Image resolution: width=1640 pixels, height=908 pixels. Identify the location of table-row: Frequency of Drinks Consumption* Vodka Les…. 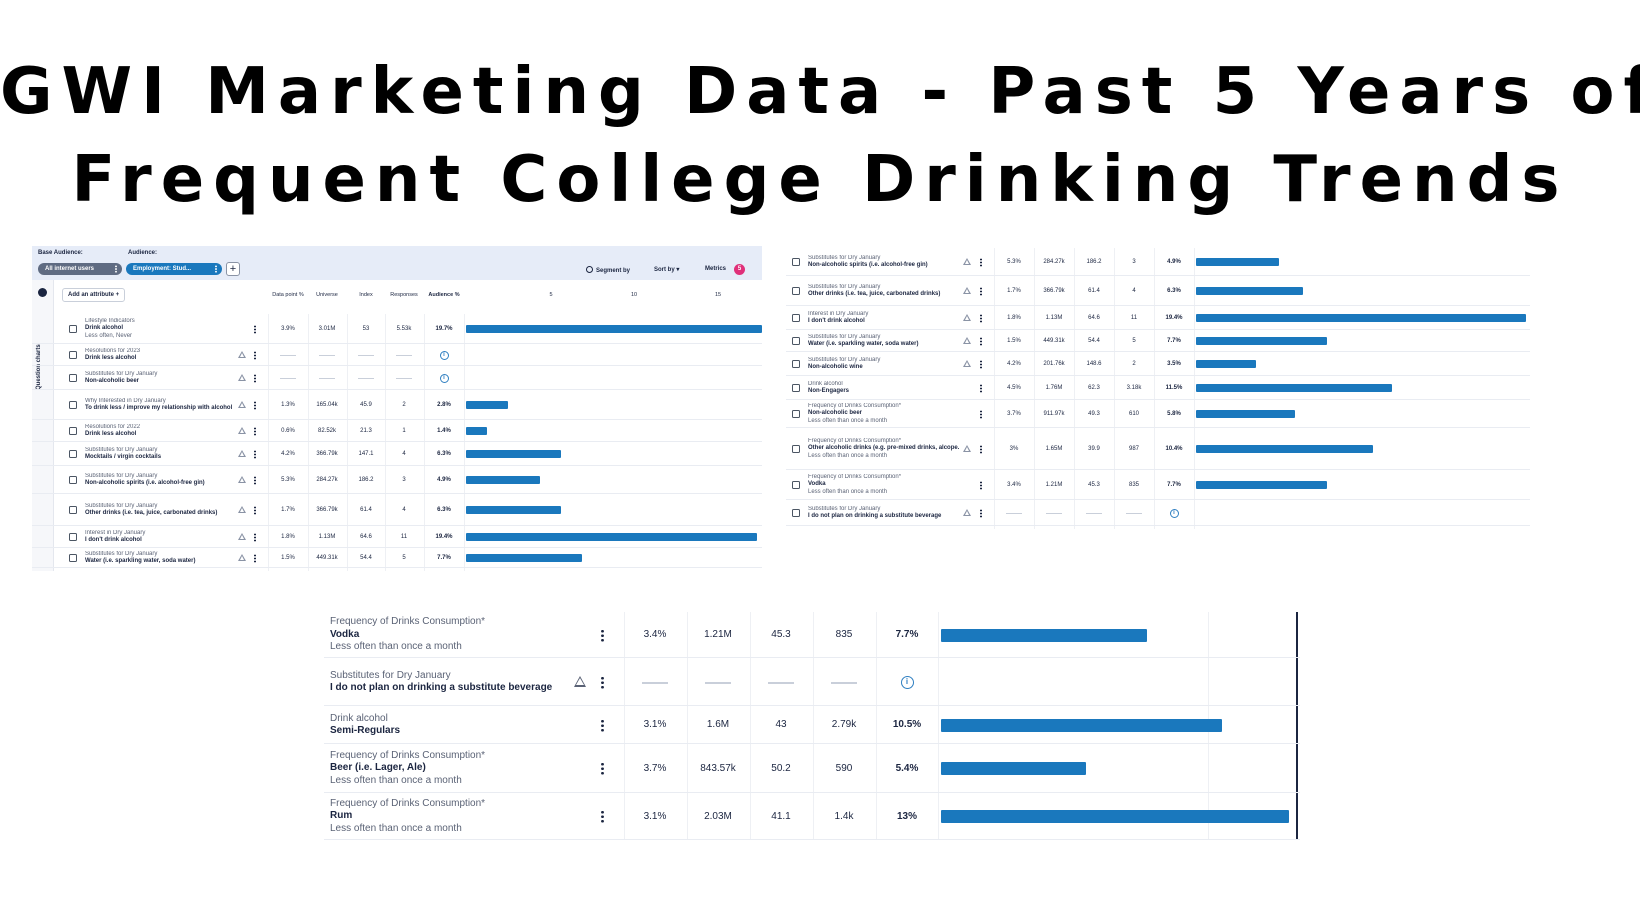
(1158, 485).